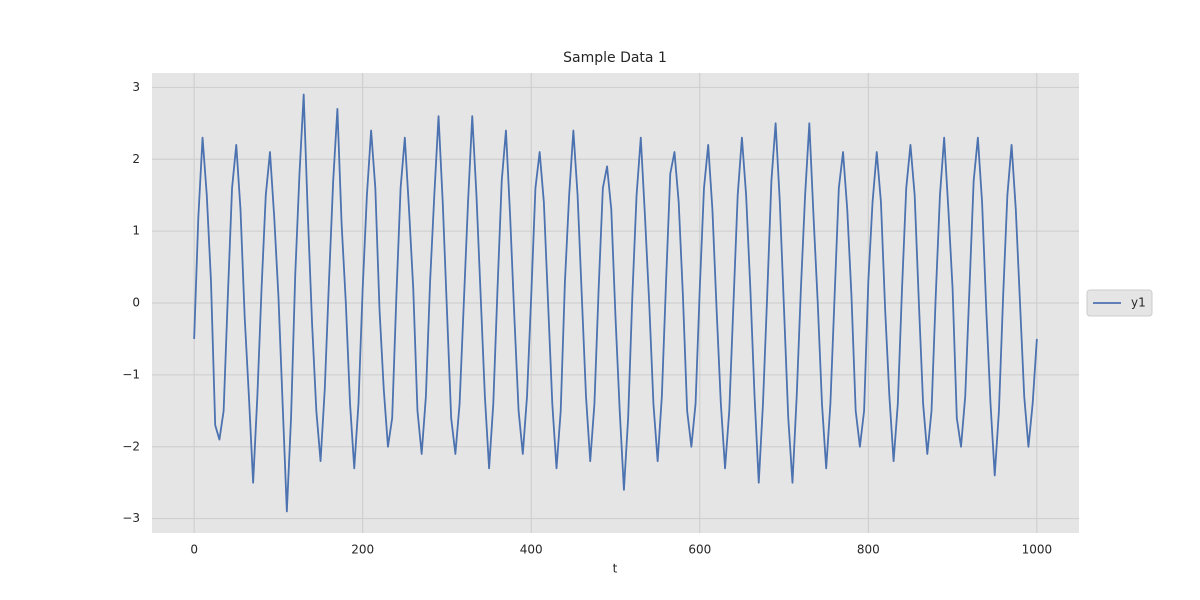  I want to click on x-tick-label: 1000, so click(1037, 550).